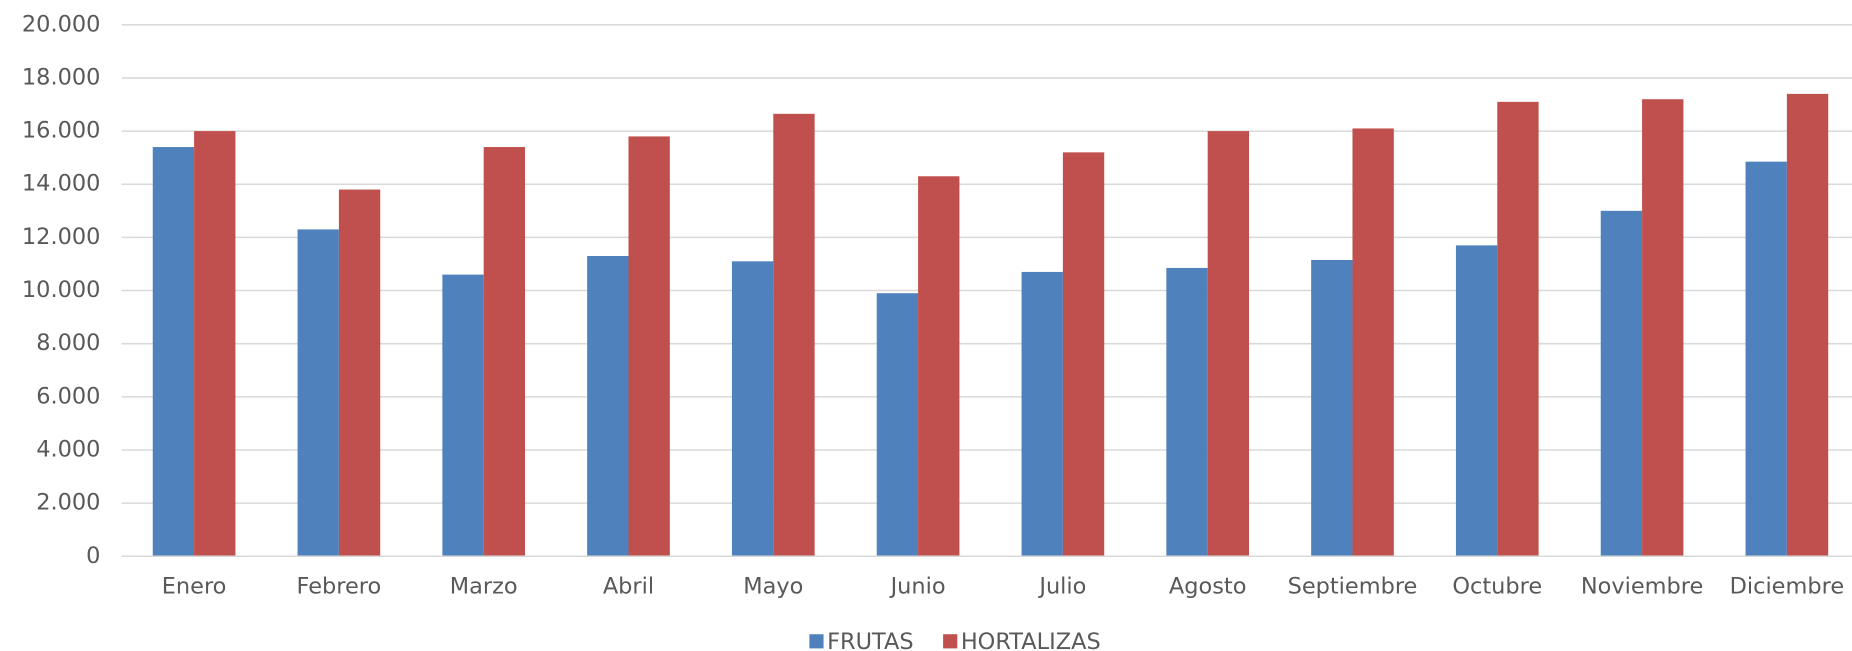  What do you see at coordinates (93, 556) in the screenshot?
I see `y-tick-label: 0` at bounding box center [93, 556].